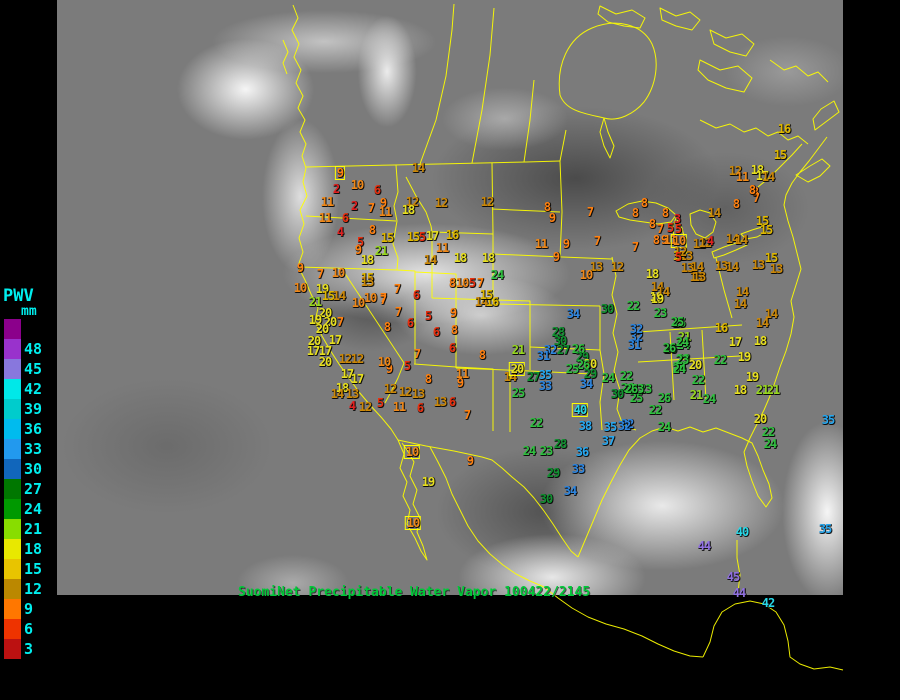  Describe the element at coordinates (33, 389) in the screenshot. I see `legend-value-label: 42` at that location.